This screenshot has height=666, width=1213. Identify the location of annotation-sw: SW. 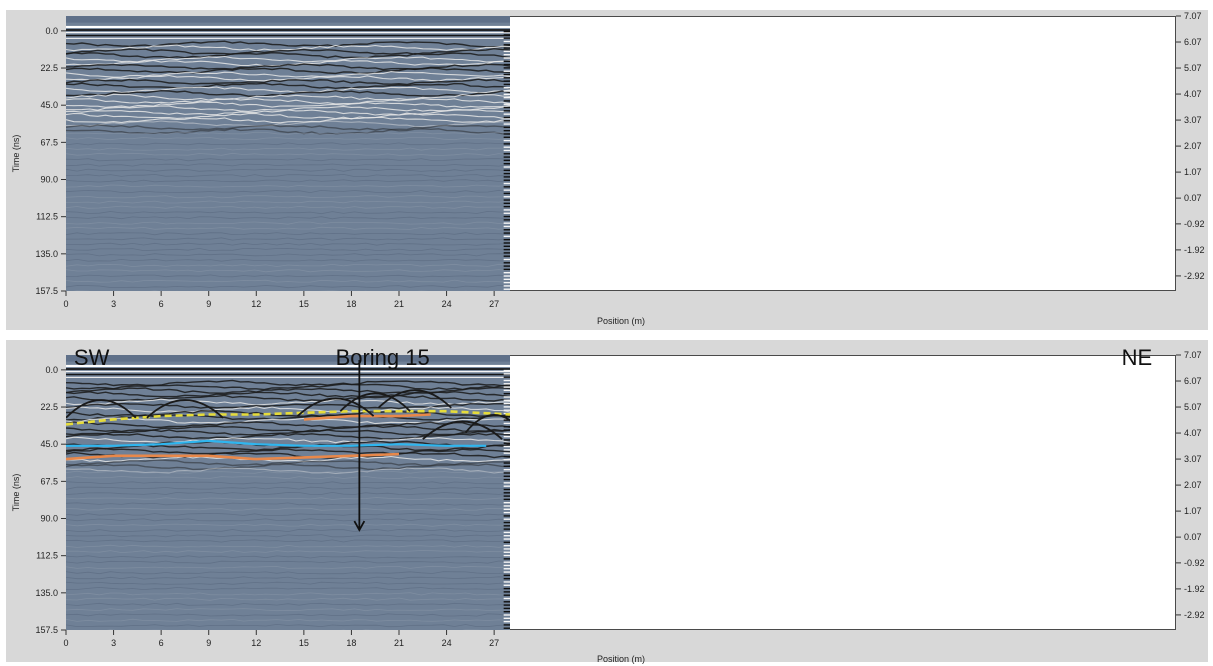
(92, 357).